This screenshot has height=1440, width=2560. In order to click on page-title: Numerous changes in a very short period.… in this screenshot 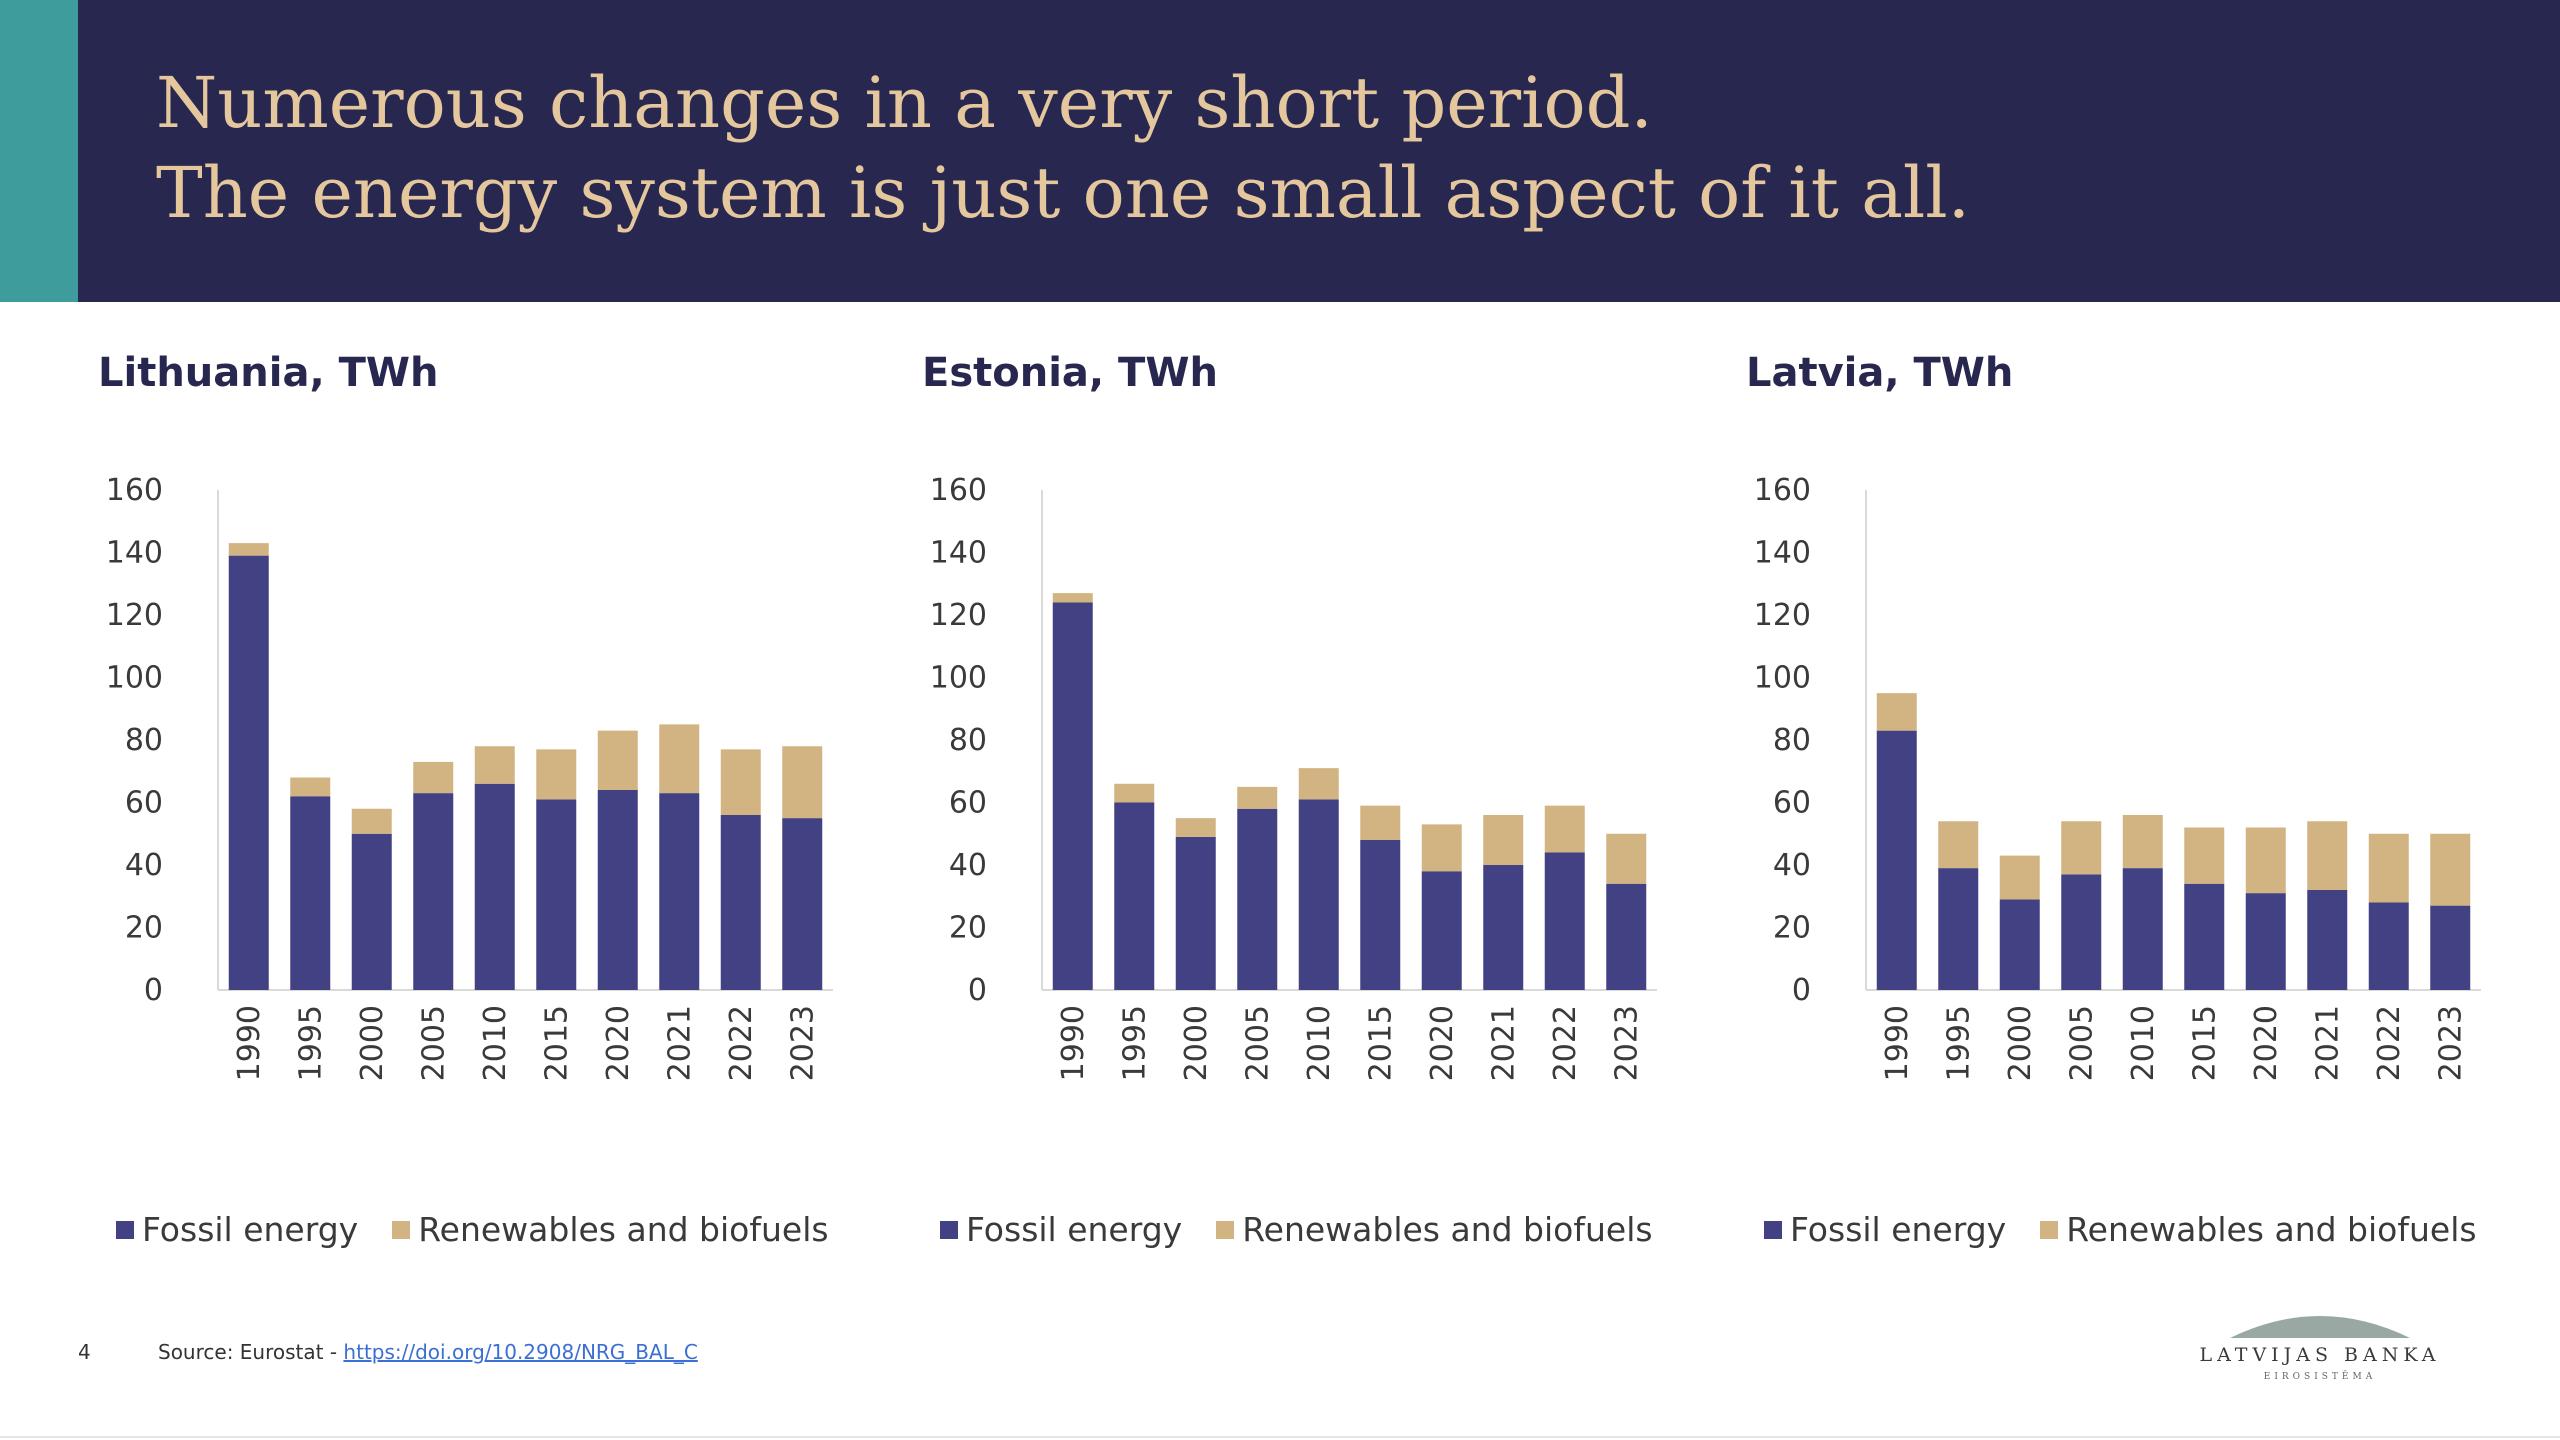, I will do `click(1063, 148)`.